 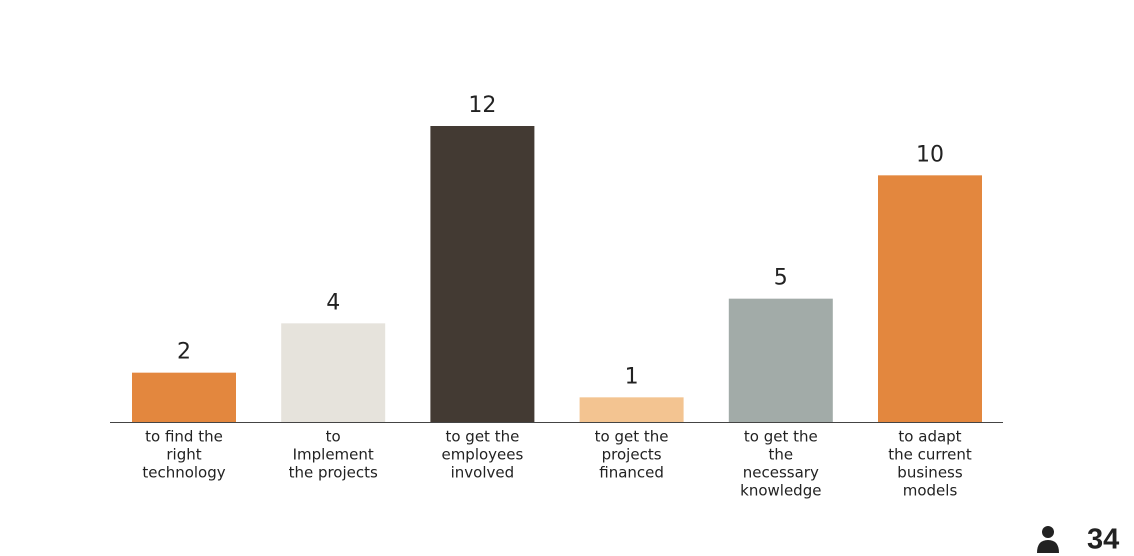 What do you see at coordinates (930, 473) in the screenshot?
I see `category-label: business` at bounding box center [930, 473].